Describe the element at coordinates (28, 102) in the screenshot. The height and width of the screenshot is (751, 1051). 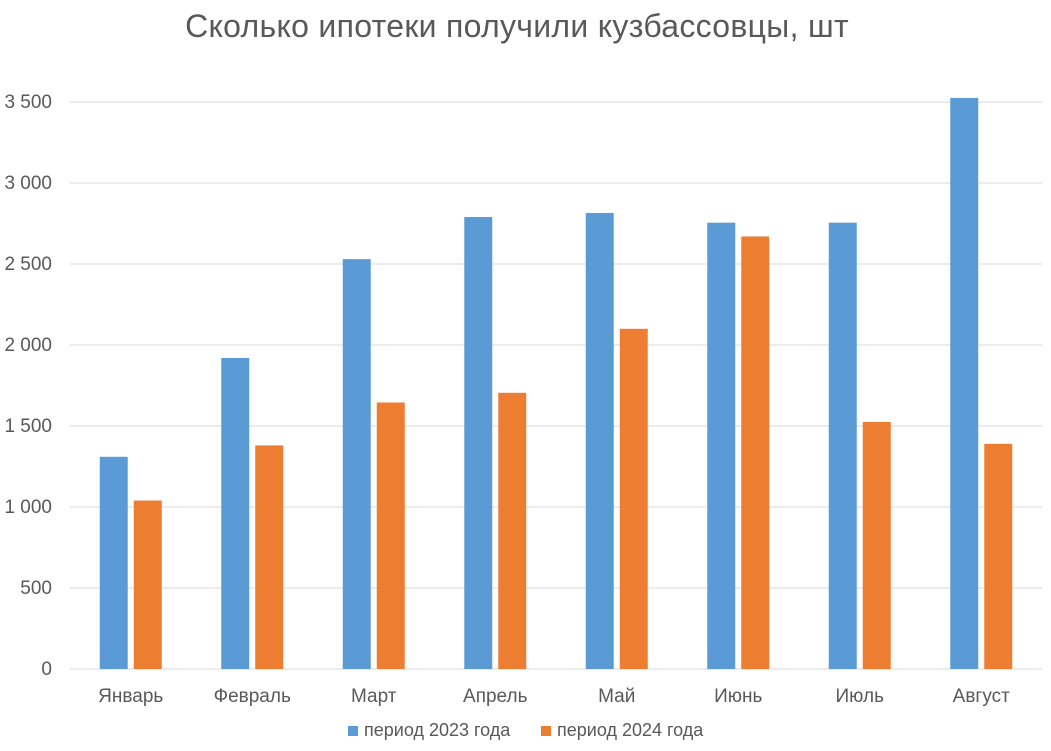
I see `y-tick-label: 3 500` at that location.